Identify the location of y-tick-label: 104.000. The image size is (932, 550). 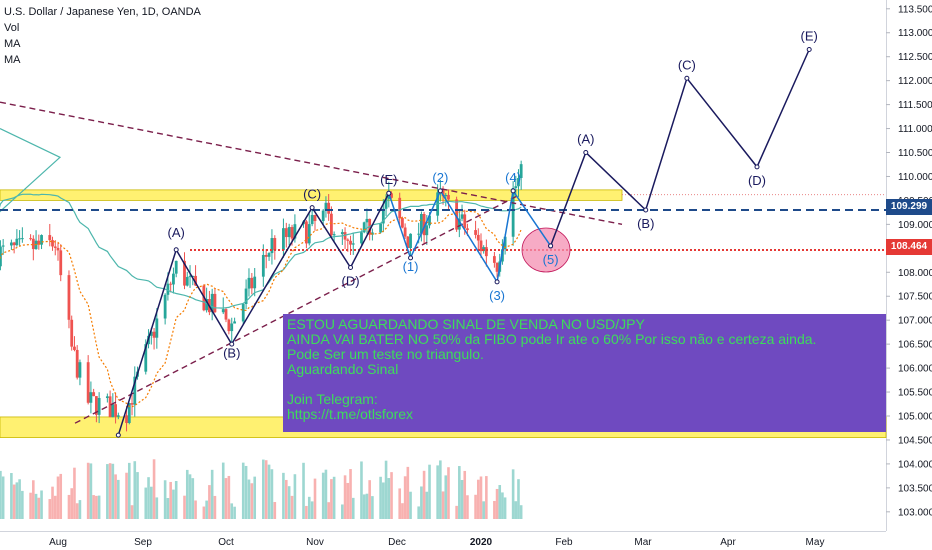
(915, 464).